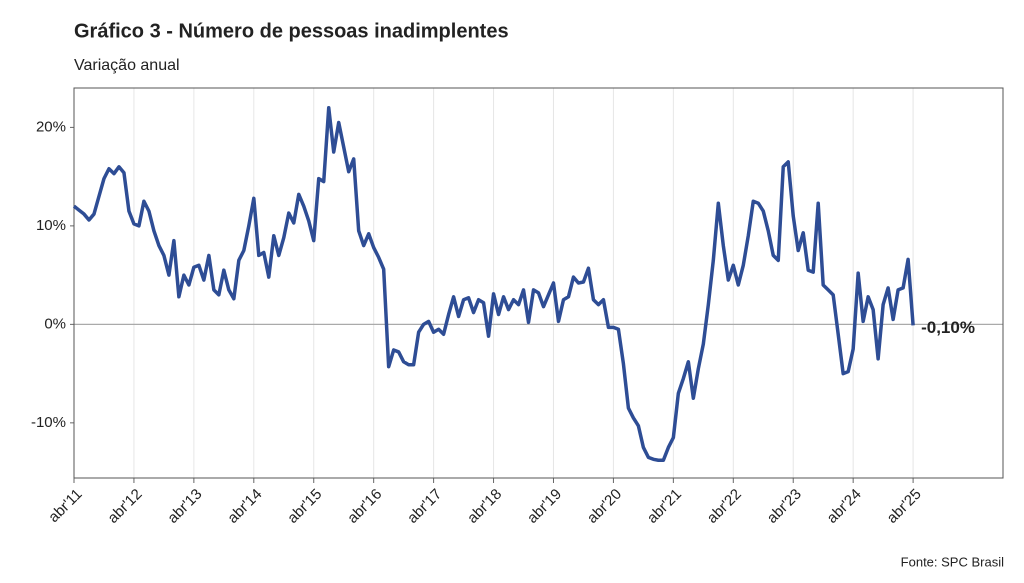 The image size is (1024, 583). Describe the element at coordinates (244, 506) in the screenshot. I see `x-tick-label: abr'14` at that location.